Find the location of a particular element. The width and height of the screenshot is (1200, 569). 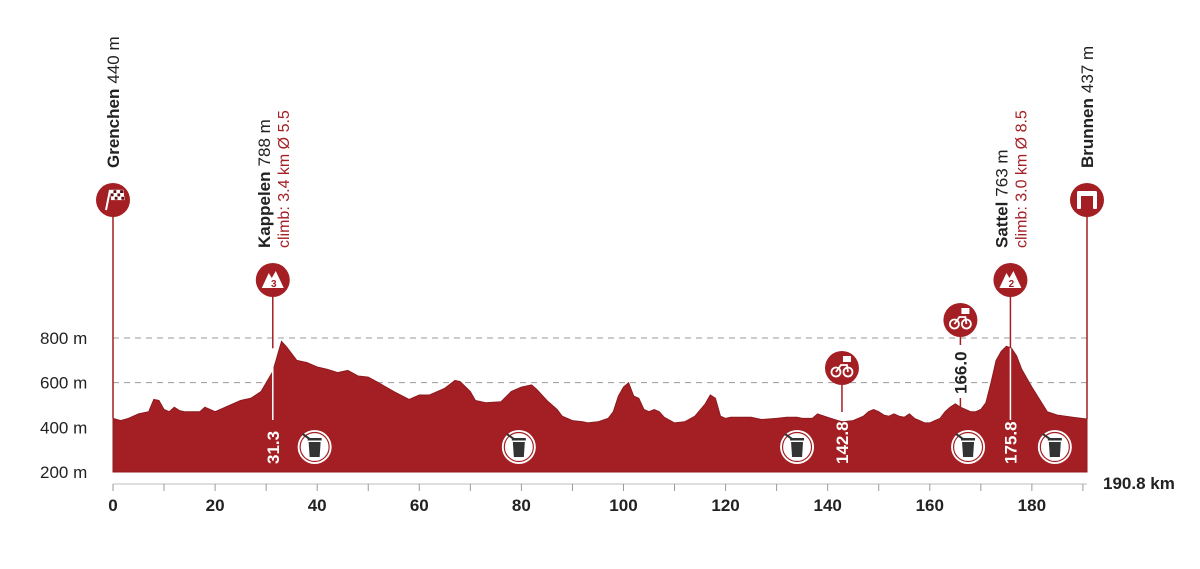

mountain-category-icon: 3 is located at coordinates (272, 280).